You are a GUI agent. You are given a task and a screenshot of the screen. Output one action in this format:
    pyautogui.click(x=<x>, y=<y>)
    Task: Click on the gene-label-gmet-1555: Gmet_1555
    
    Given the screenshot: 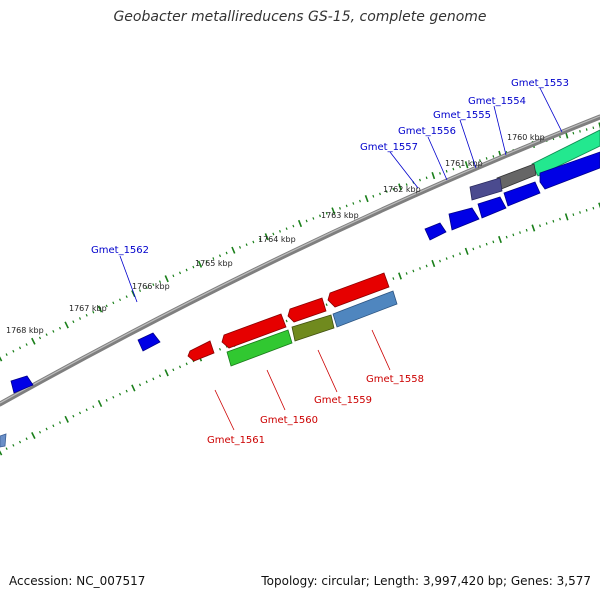 What is the action you would take?
    pyautogui.click(x=462, y=115)
    